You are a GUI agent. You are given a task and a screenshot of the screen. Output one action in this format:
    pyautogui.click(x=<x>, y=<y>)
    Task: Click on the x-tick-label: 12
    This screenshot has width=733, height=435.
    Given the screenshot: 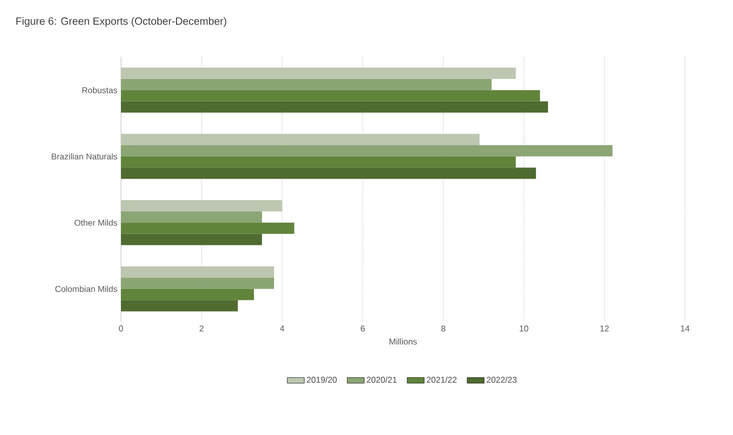 What is the action you would take?
    pyautogui.click(x=604, y=329)
    